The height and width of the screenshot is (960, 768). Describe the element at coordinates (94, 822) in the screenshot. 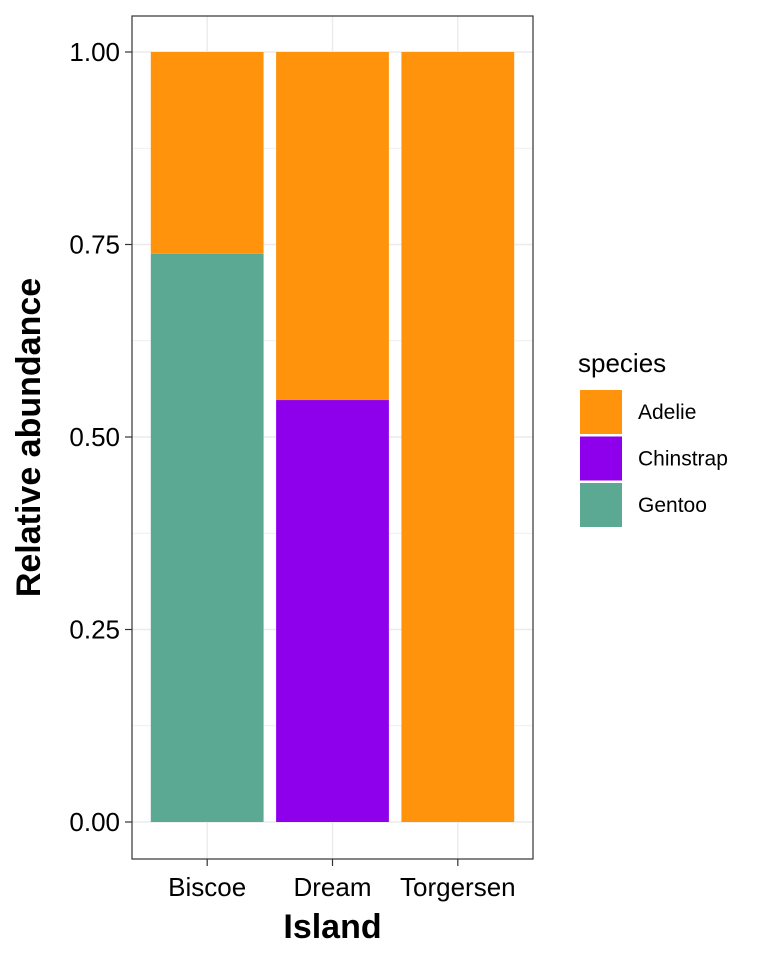

I see `y-tick-label: 0.00` at that location.